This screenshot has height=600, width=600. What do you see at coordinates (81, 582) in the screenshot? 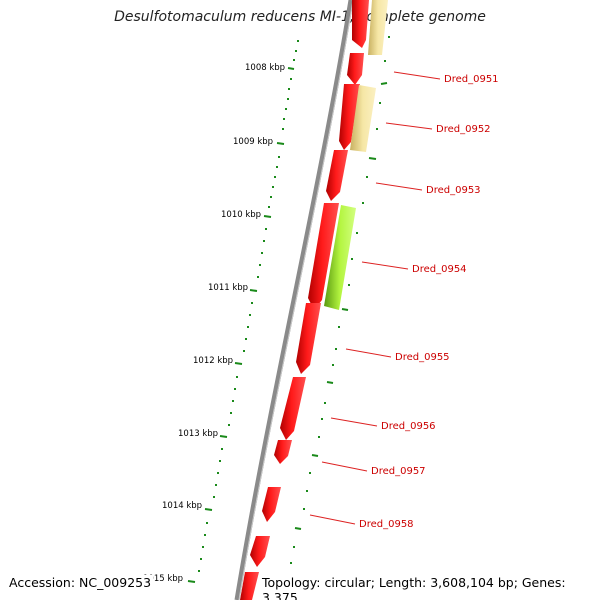
I see `accession-text: Accession: NC_009253` at bounding box center [81, 582].